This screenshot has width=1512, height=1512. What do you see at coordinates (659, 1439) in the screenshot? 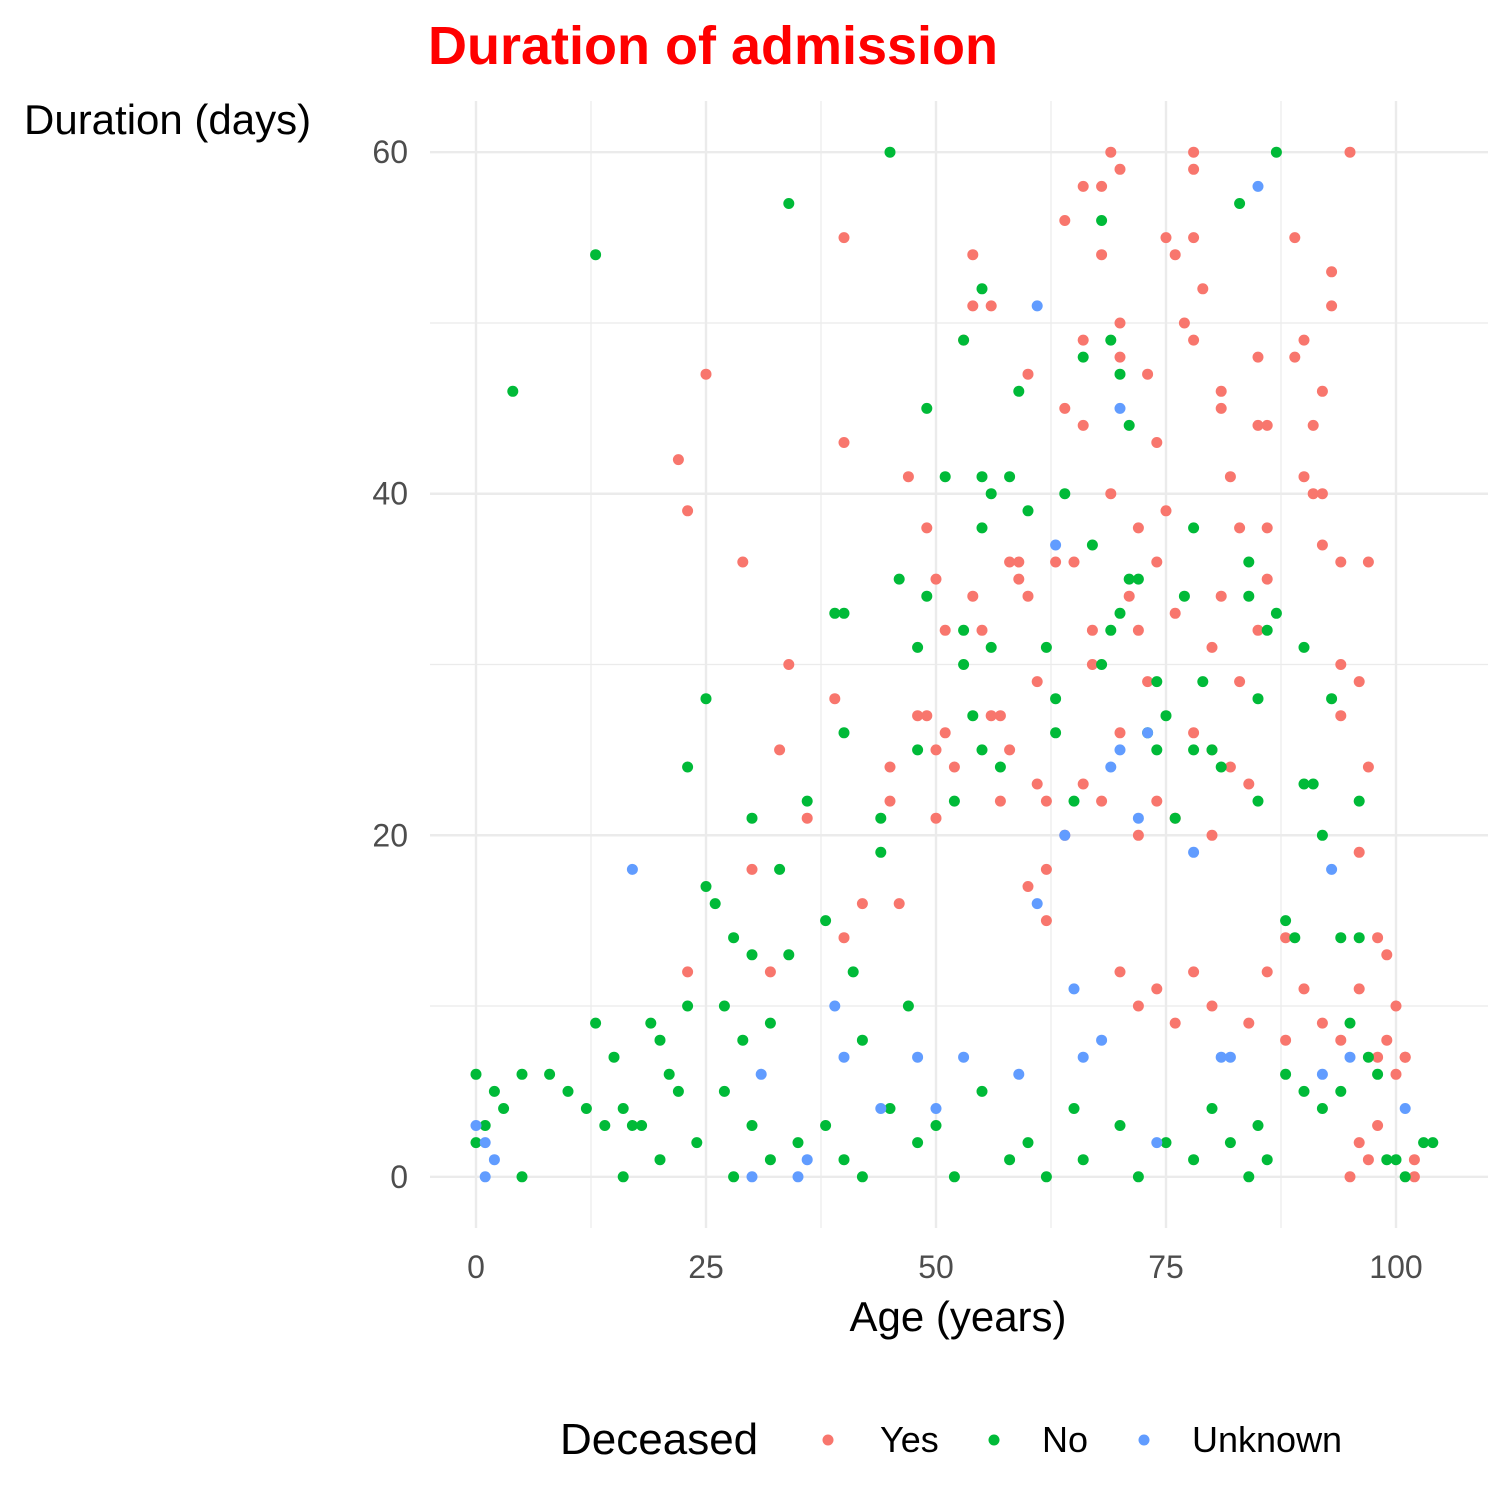
I see `legend-title: Deceased` at bounding box center [659, 1439].